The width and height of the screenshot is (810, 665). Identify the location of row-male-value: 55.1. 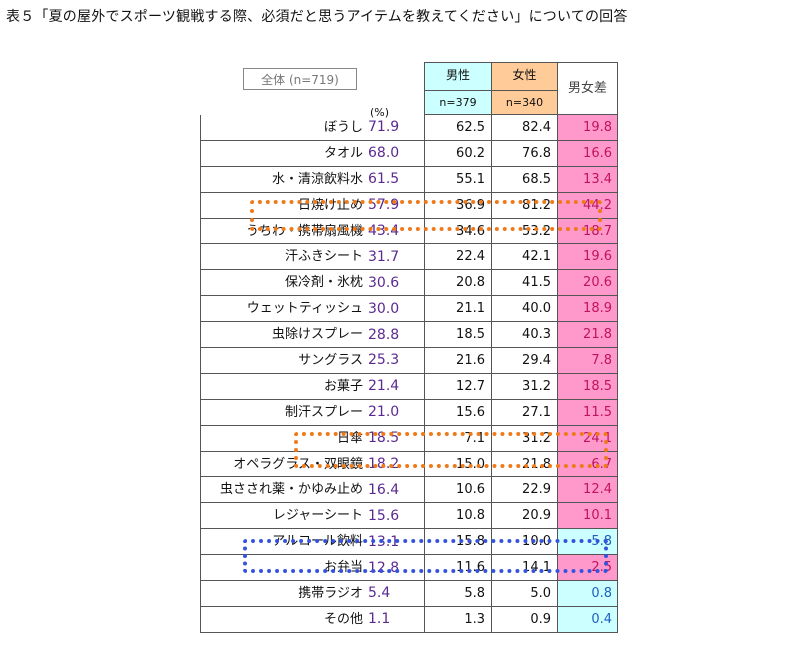
(458, 179).